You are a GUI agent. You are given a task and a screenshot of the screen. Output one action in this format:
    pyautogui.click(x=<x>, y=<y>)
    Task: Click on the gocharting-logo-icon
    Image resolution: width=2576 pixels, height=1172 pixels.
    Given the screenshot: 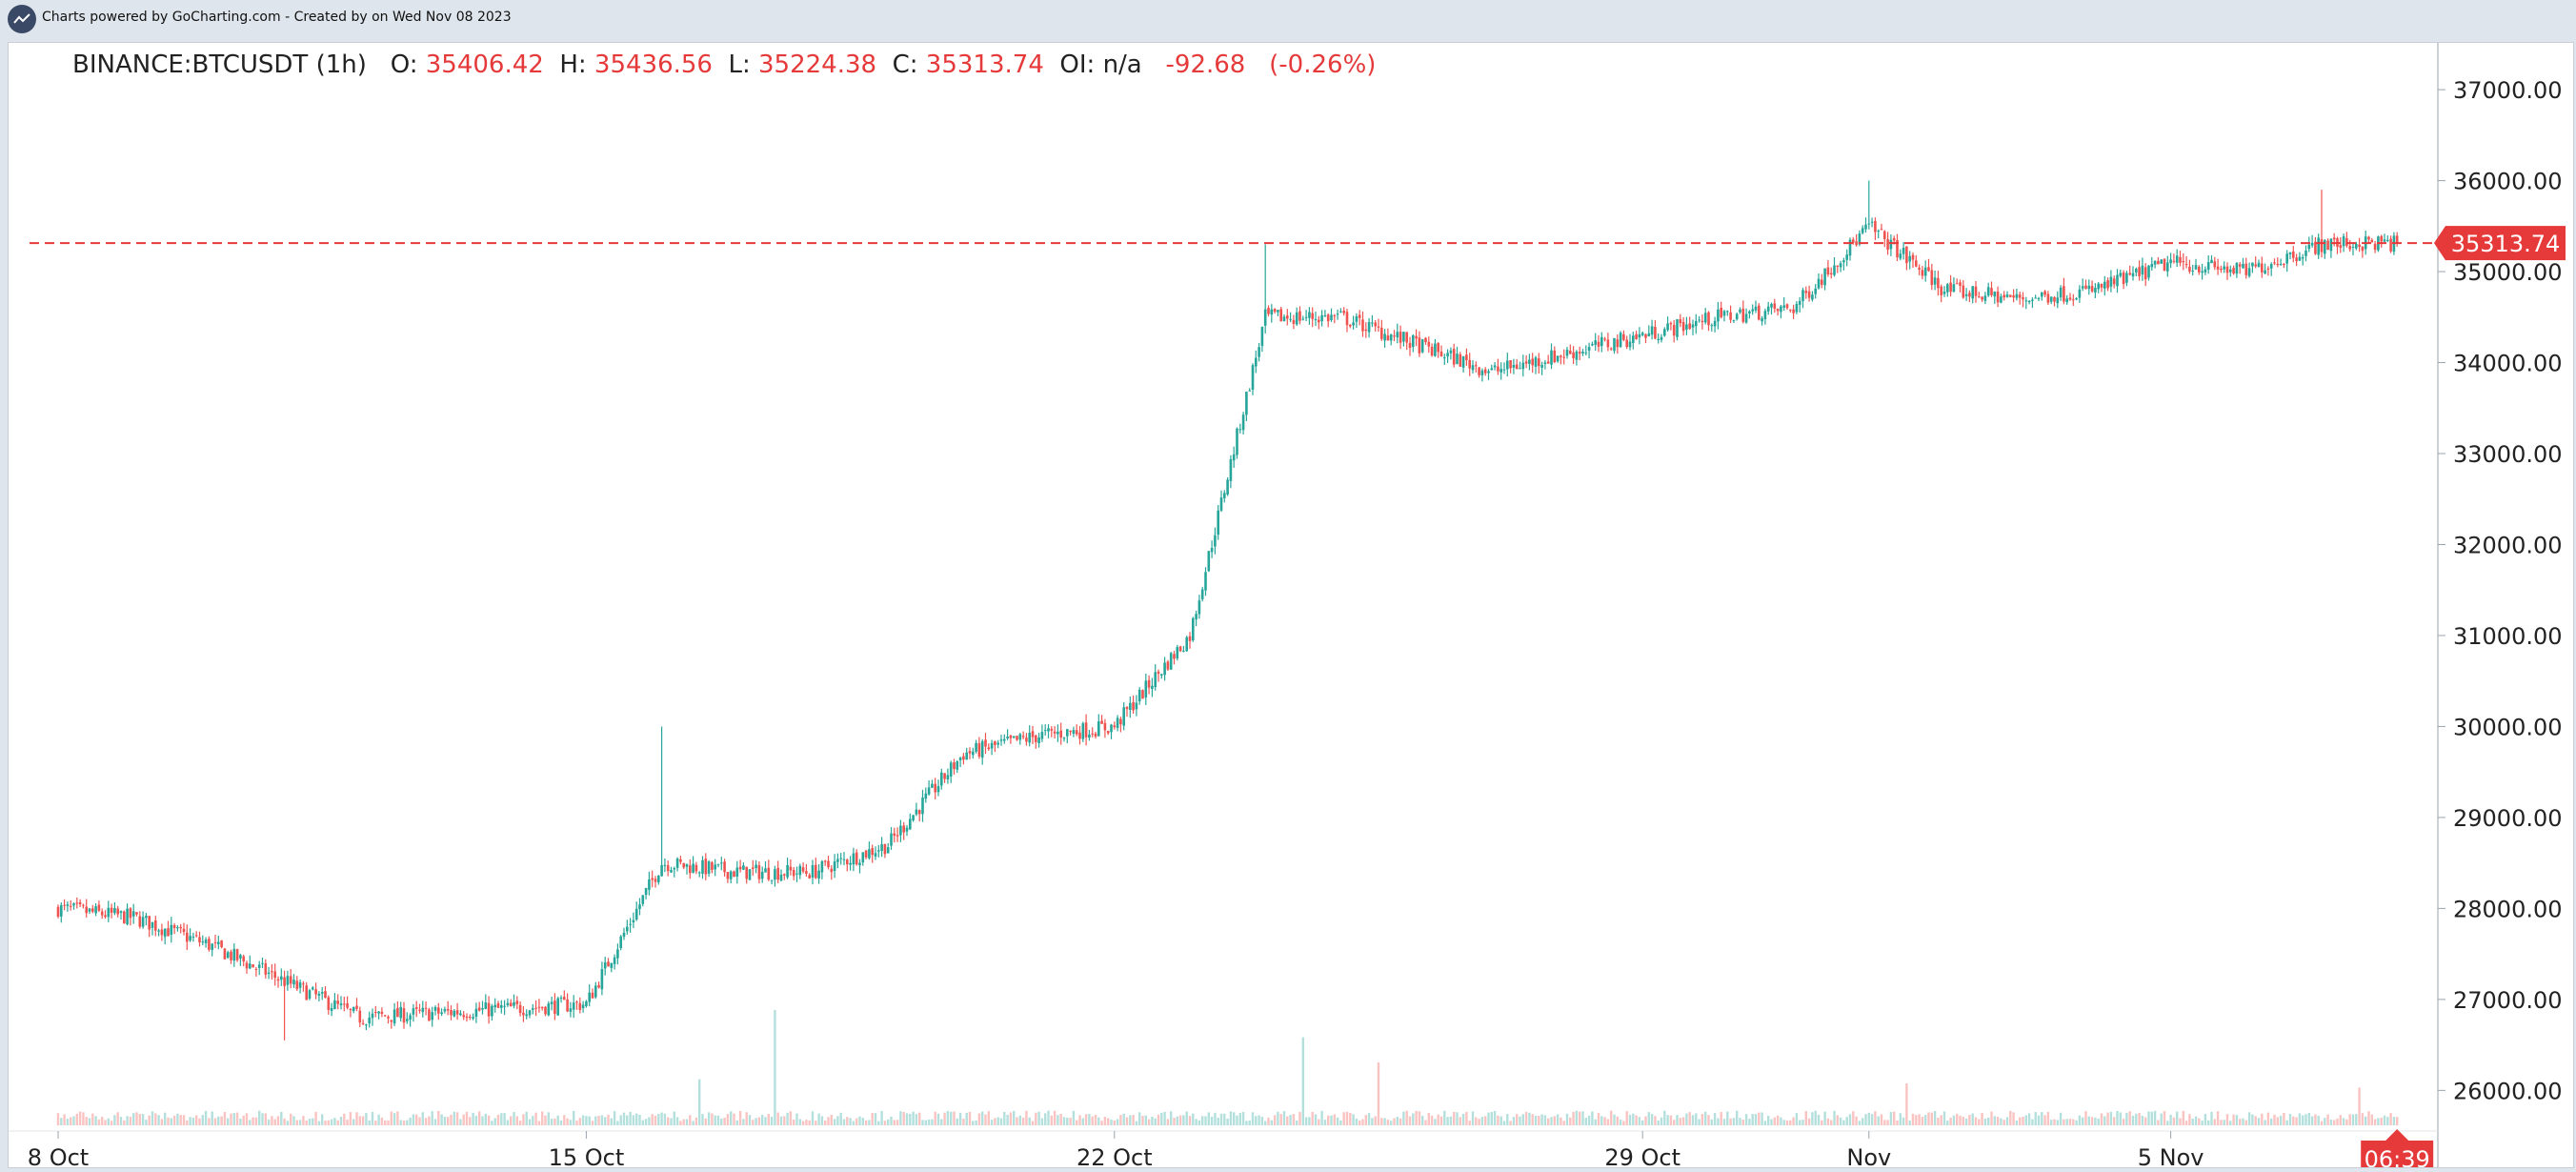 What is the action you would take?
    pyautogui.click(x=22, y=19)
    